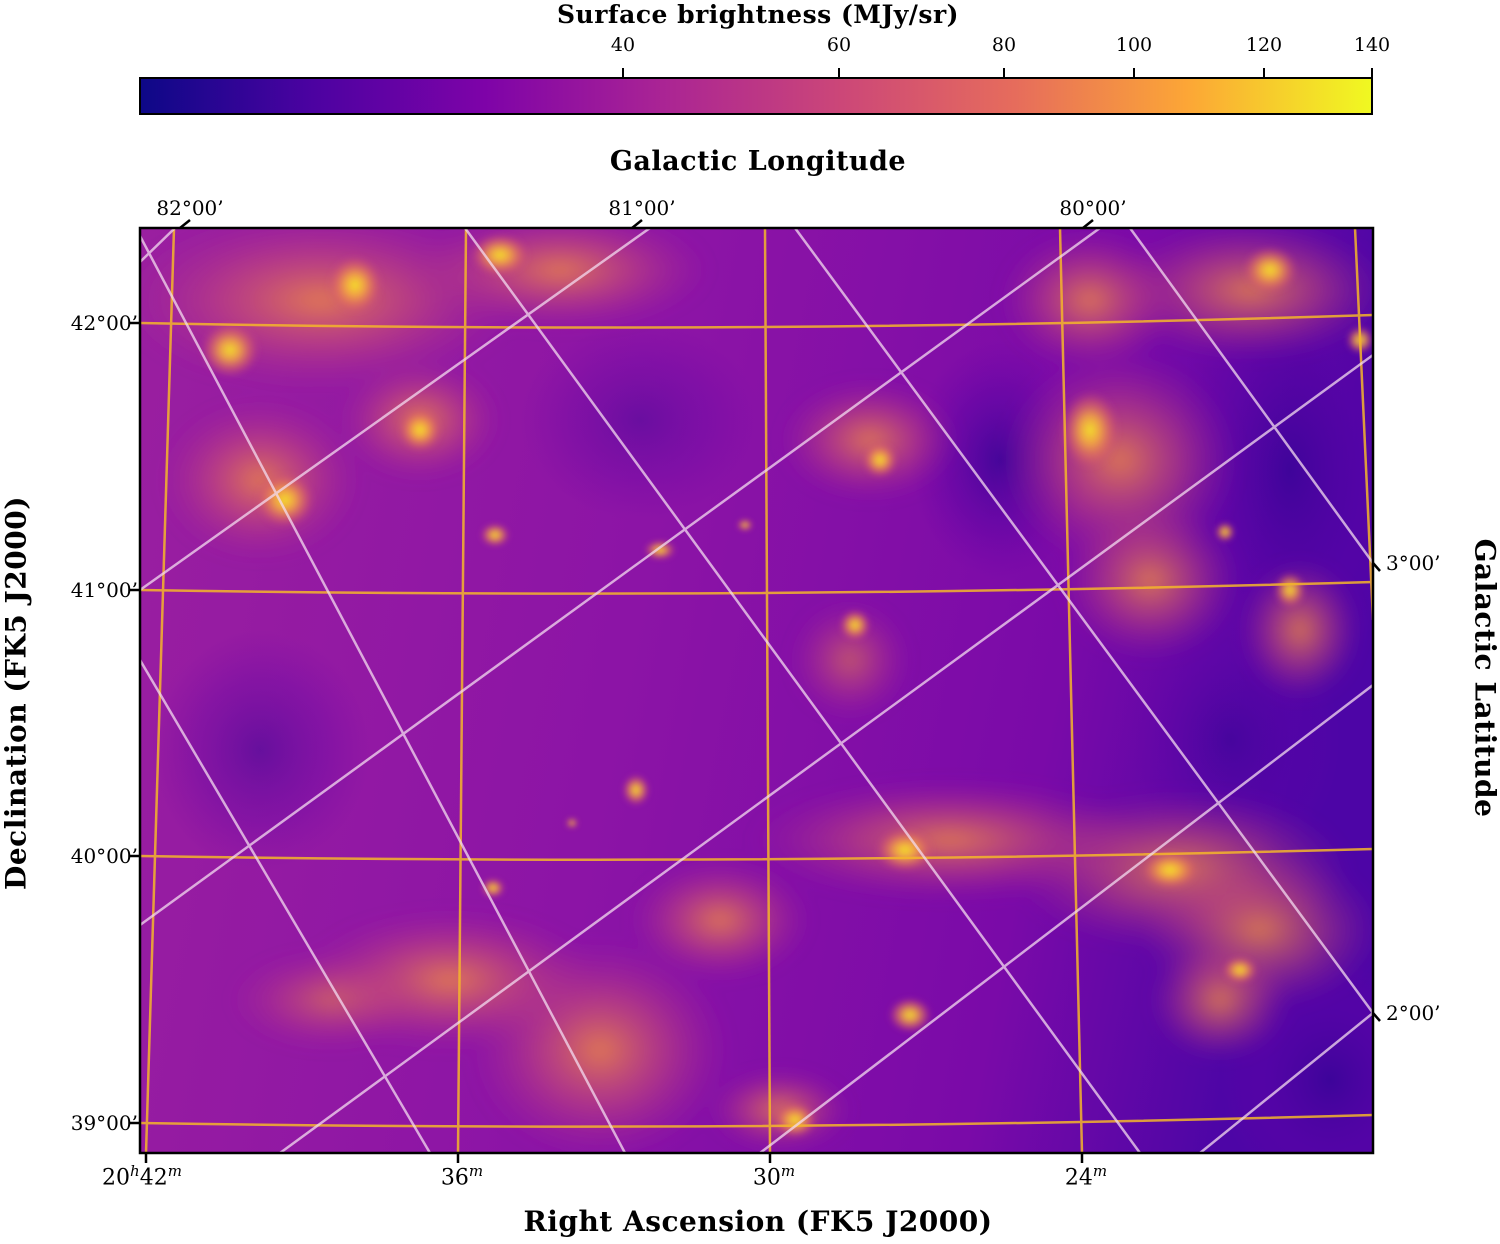  Describe the element at coordinates (104, 856) in the screenshot. I see `declination-tick-label: 40°00’` at that location.